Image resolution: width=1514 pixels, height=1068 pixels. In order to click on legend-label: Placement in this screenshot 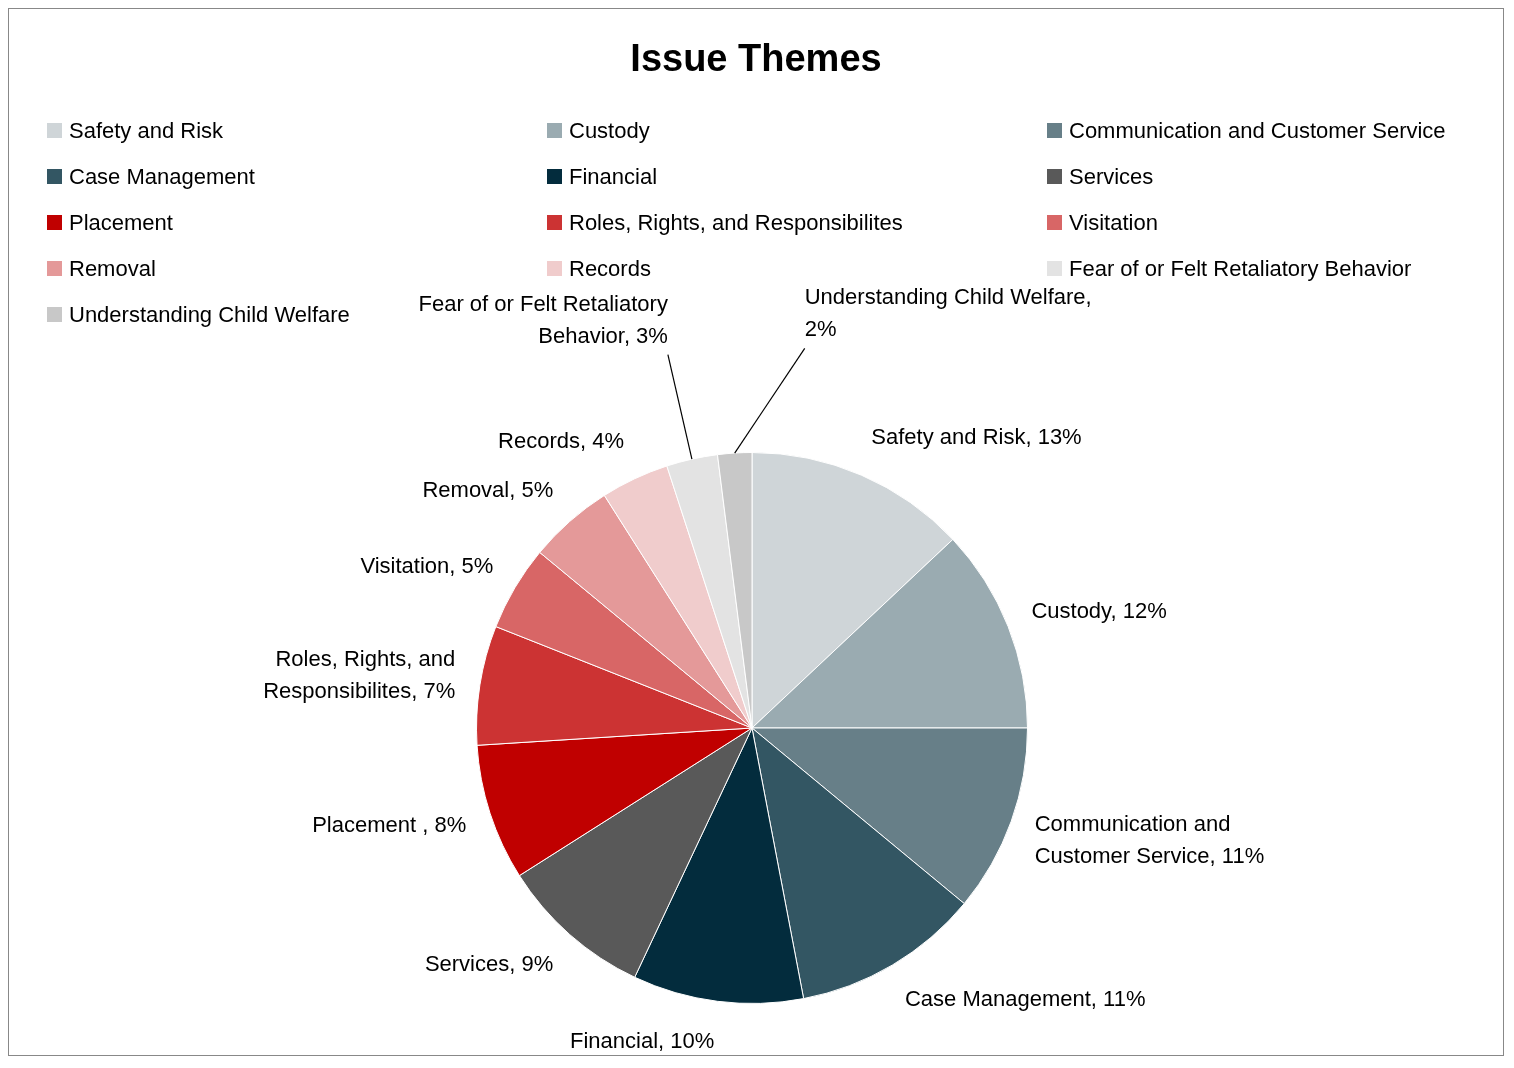, I will do `click(121, 222)`.